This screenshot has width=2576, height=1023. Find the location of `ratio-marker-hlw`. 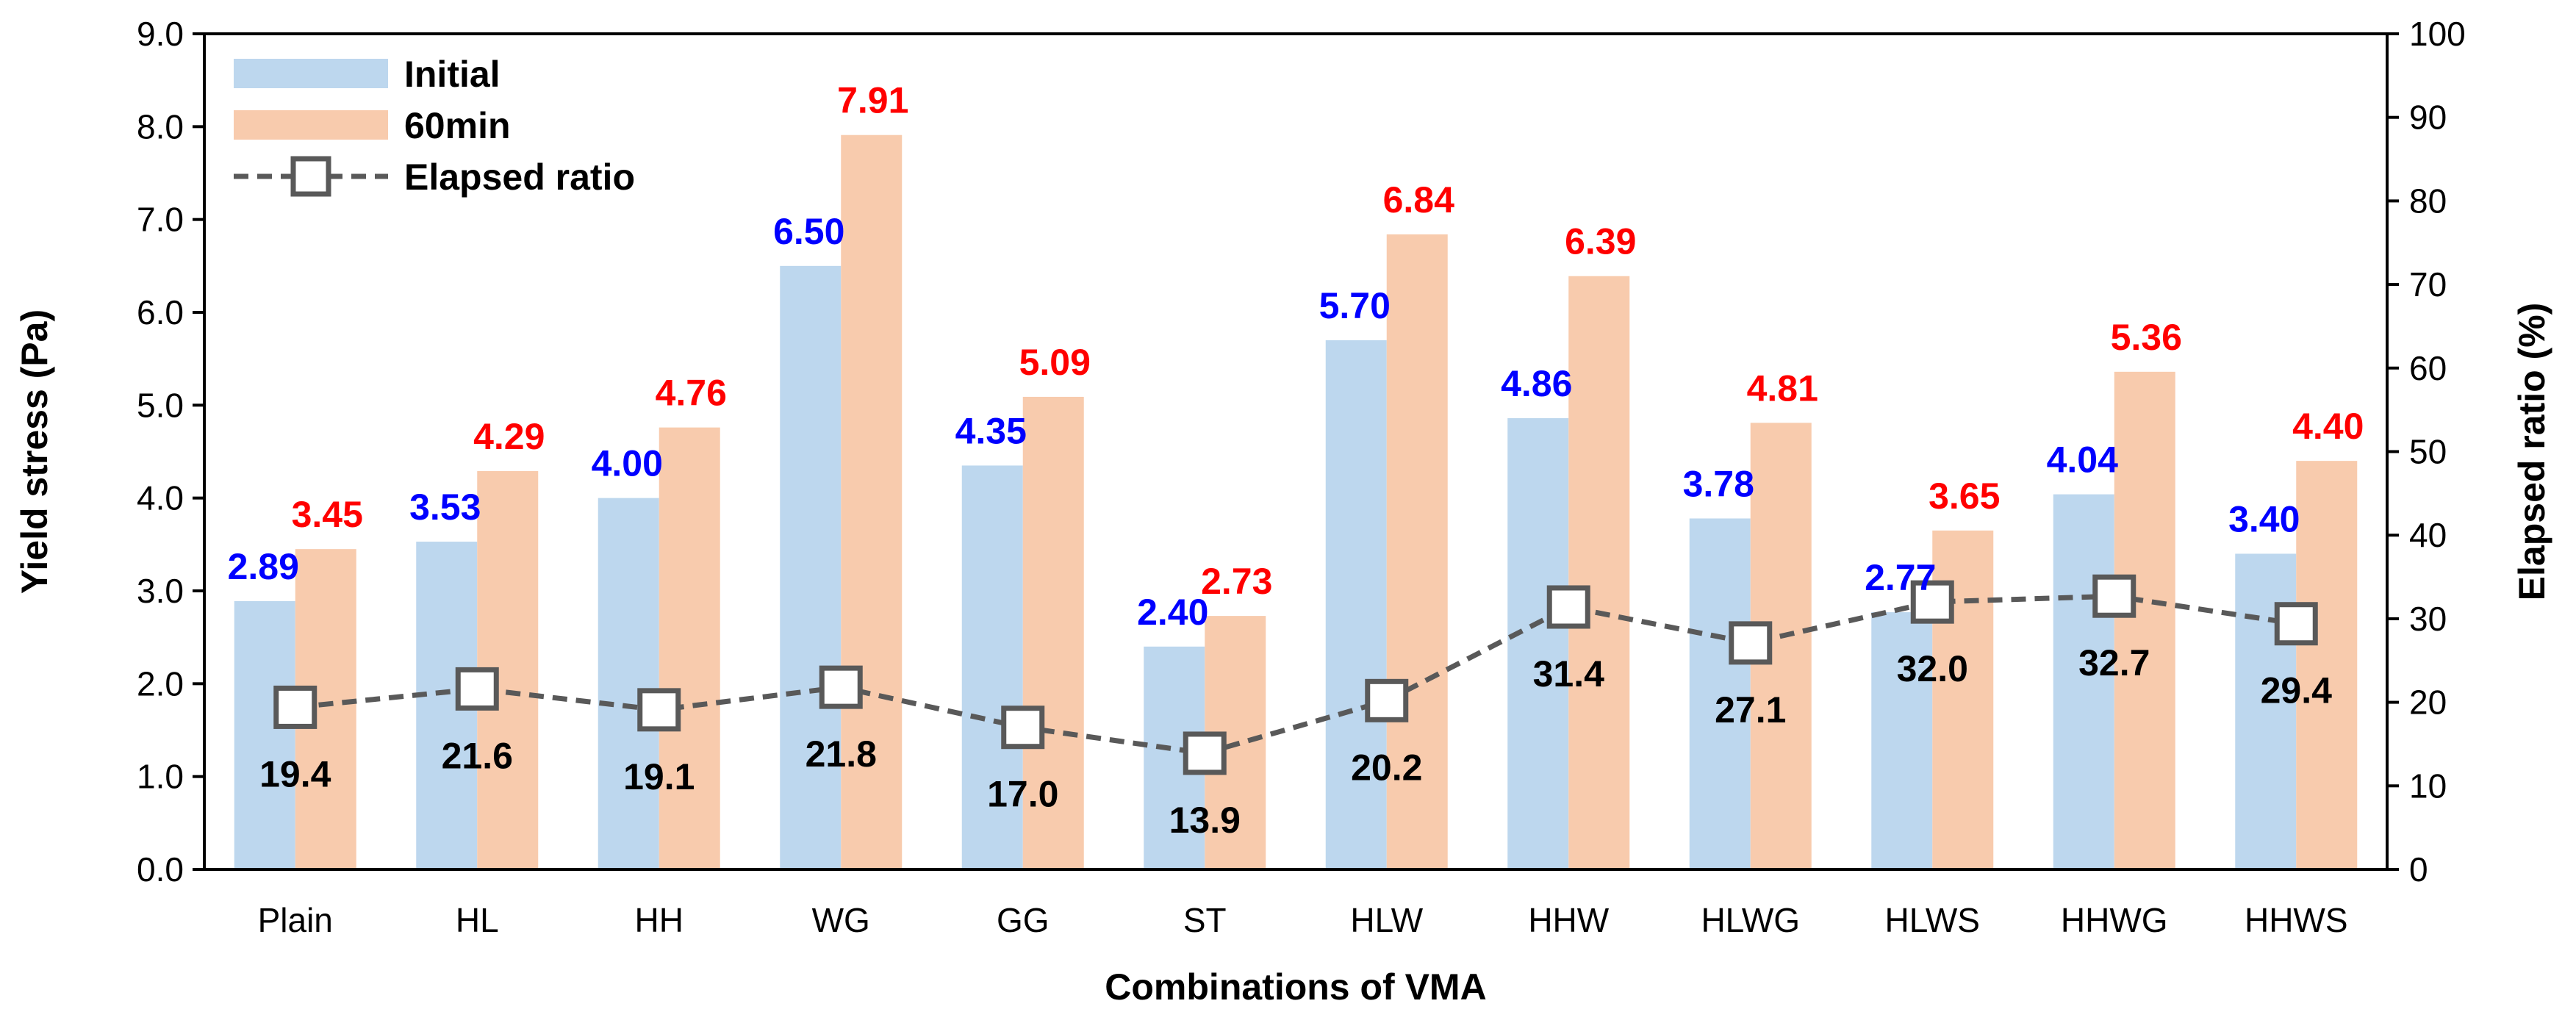

ratio-marker-hlw is located at coordinates (1387, 700).